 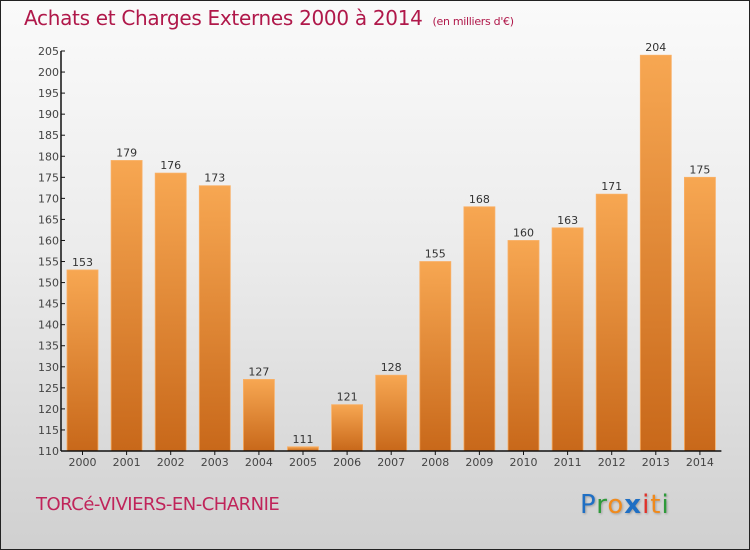 What do you see at coordinates (82, 262) in the screenshot?
I see `data-label-2000: 153` at bounding box center [82, 262].